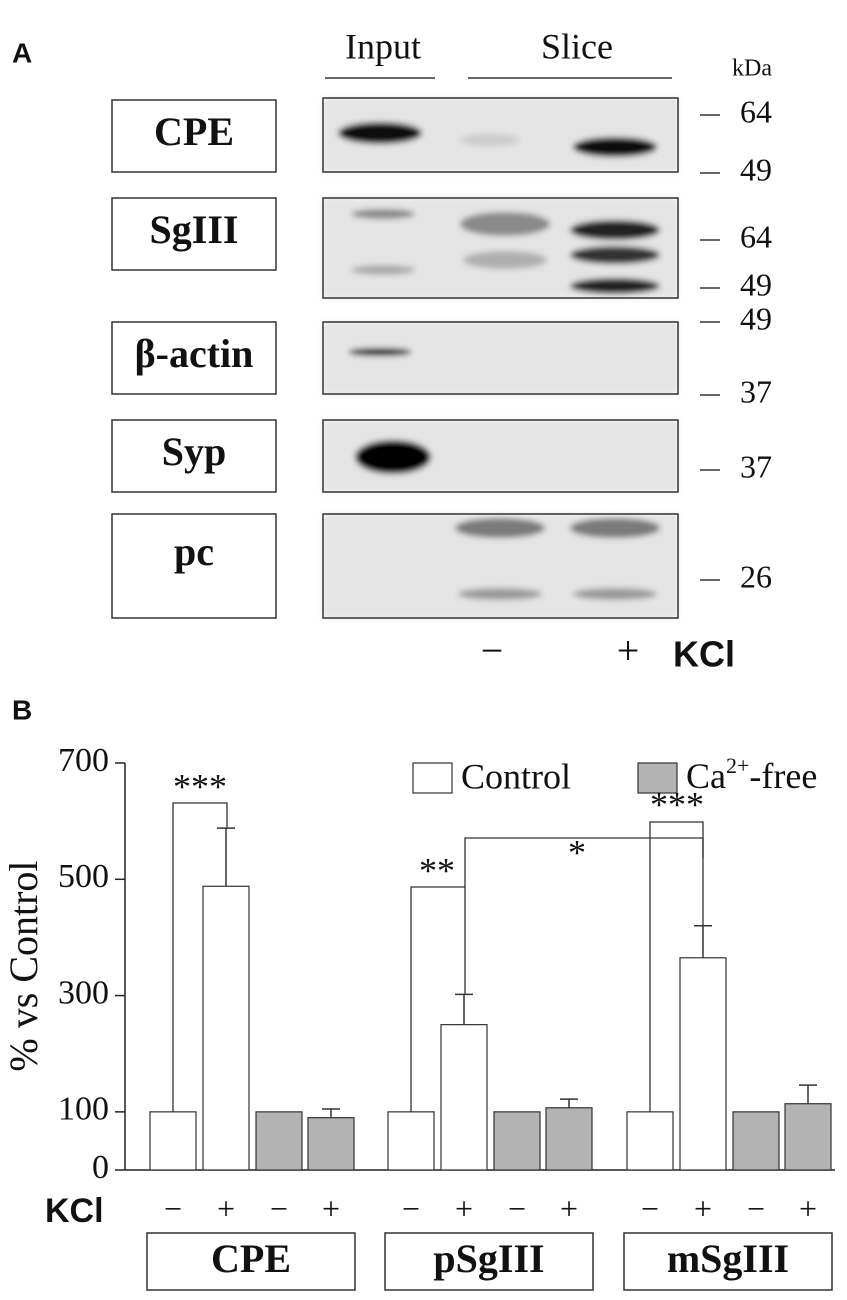 The image size is (847, 1300). I want to click on marker-label: 26, so click(756, 576).